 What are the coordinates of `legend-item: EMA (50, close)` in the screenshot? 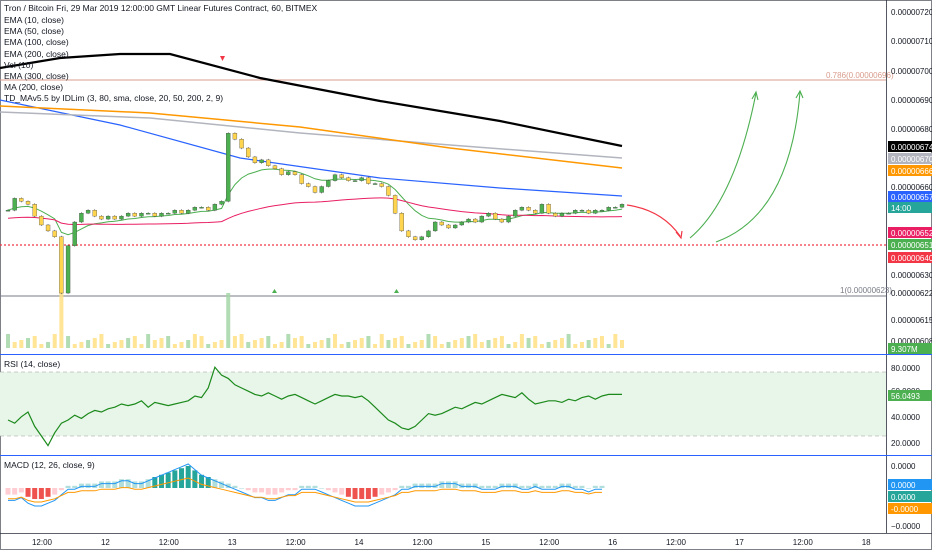 It's located at (34, 31).